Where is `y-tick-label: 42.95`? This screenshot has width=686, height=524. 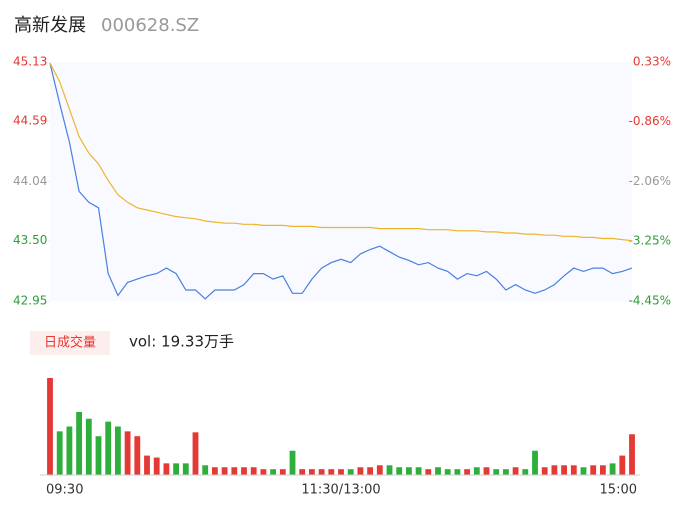
y-tick-label: 42.95 is located at coordinates (30, 301).